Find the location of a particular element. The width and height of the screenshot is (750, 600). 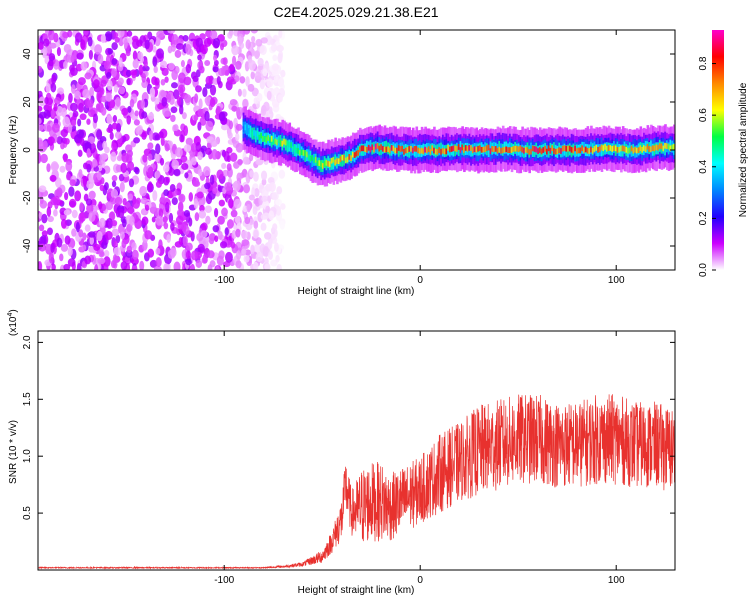

colorbar-label: Normalized spectral amplitude is located at coordinates (743, 149).